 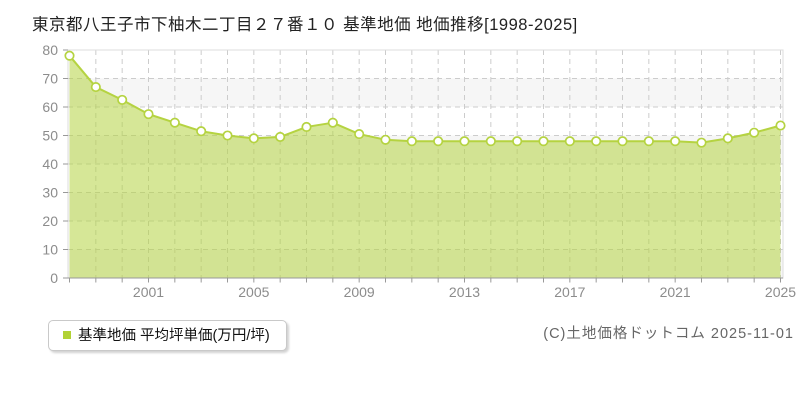 What do you see at coordinates (67, 334) in the screenshot?
I see `legend-marker-square-icon` at bounding box center [67, 334].